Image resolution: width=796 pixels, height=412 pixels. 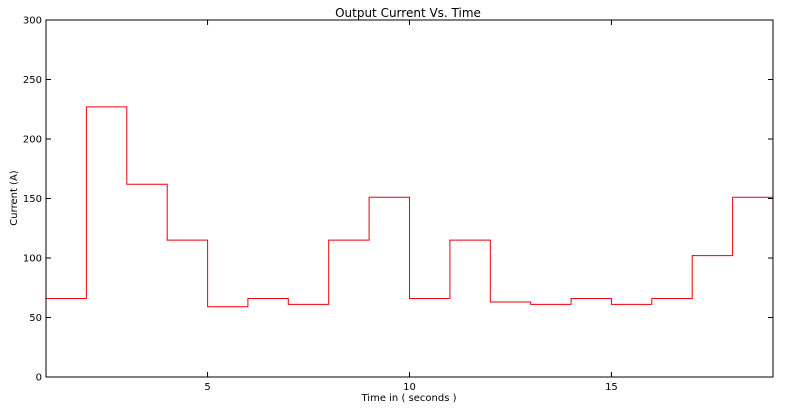 What do you see at coordinates (14, 197) in the screenshot?
I see `y-axis-label: Current (A)` at bounding box center [14, 197].